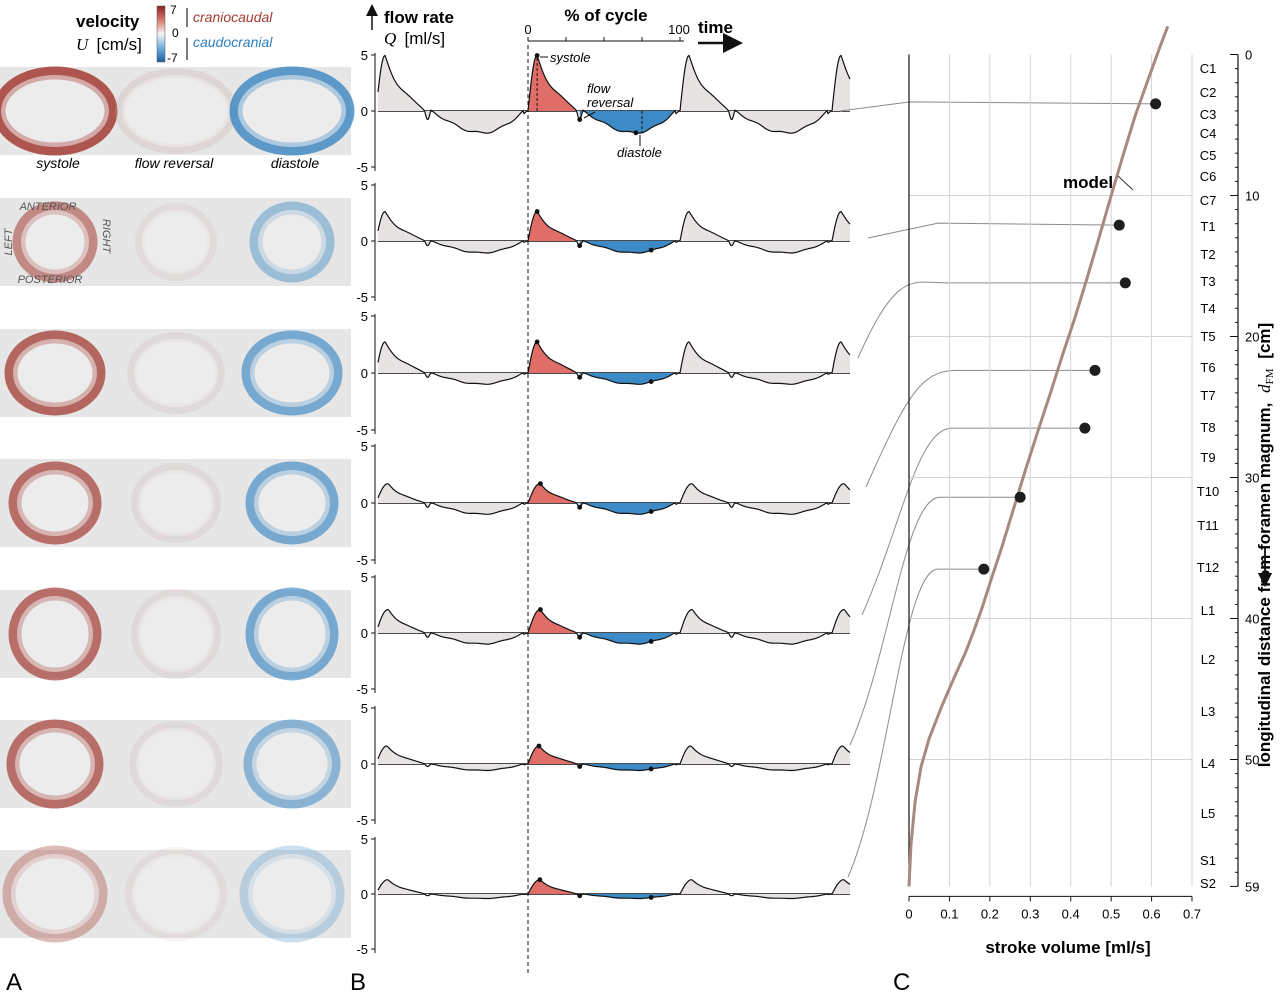 Image resolution: width=1280 pixels, height=995 pixels. I want to click on vertebra-label: L3, so click(1208, 711).